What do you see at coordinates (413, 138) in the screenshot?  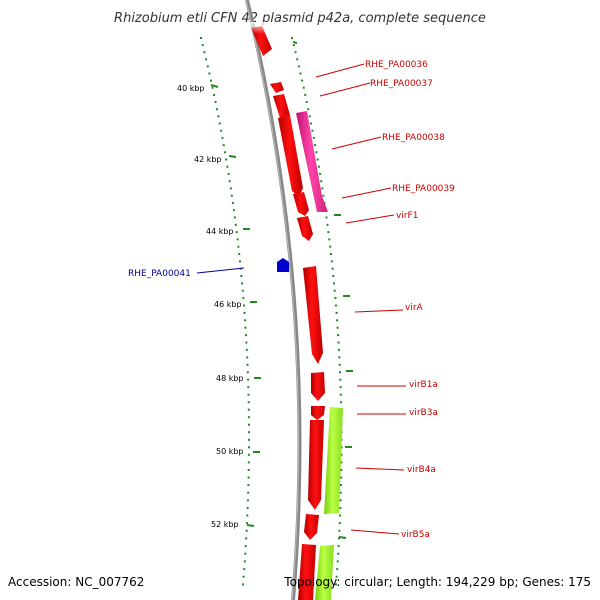 I see `gene-label-rhe-pa00038: RHE_PA00038` at bounding box center [413, 138].